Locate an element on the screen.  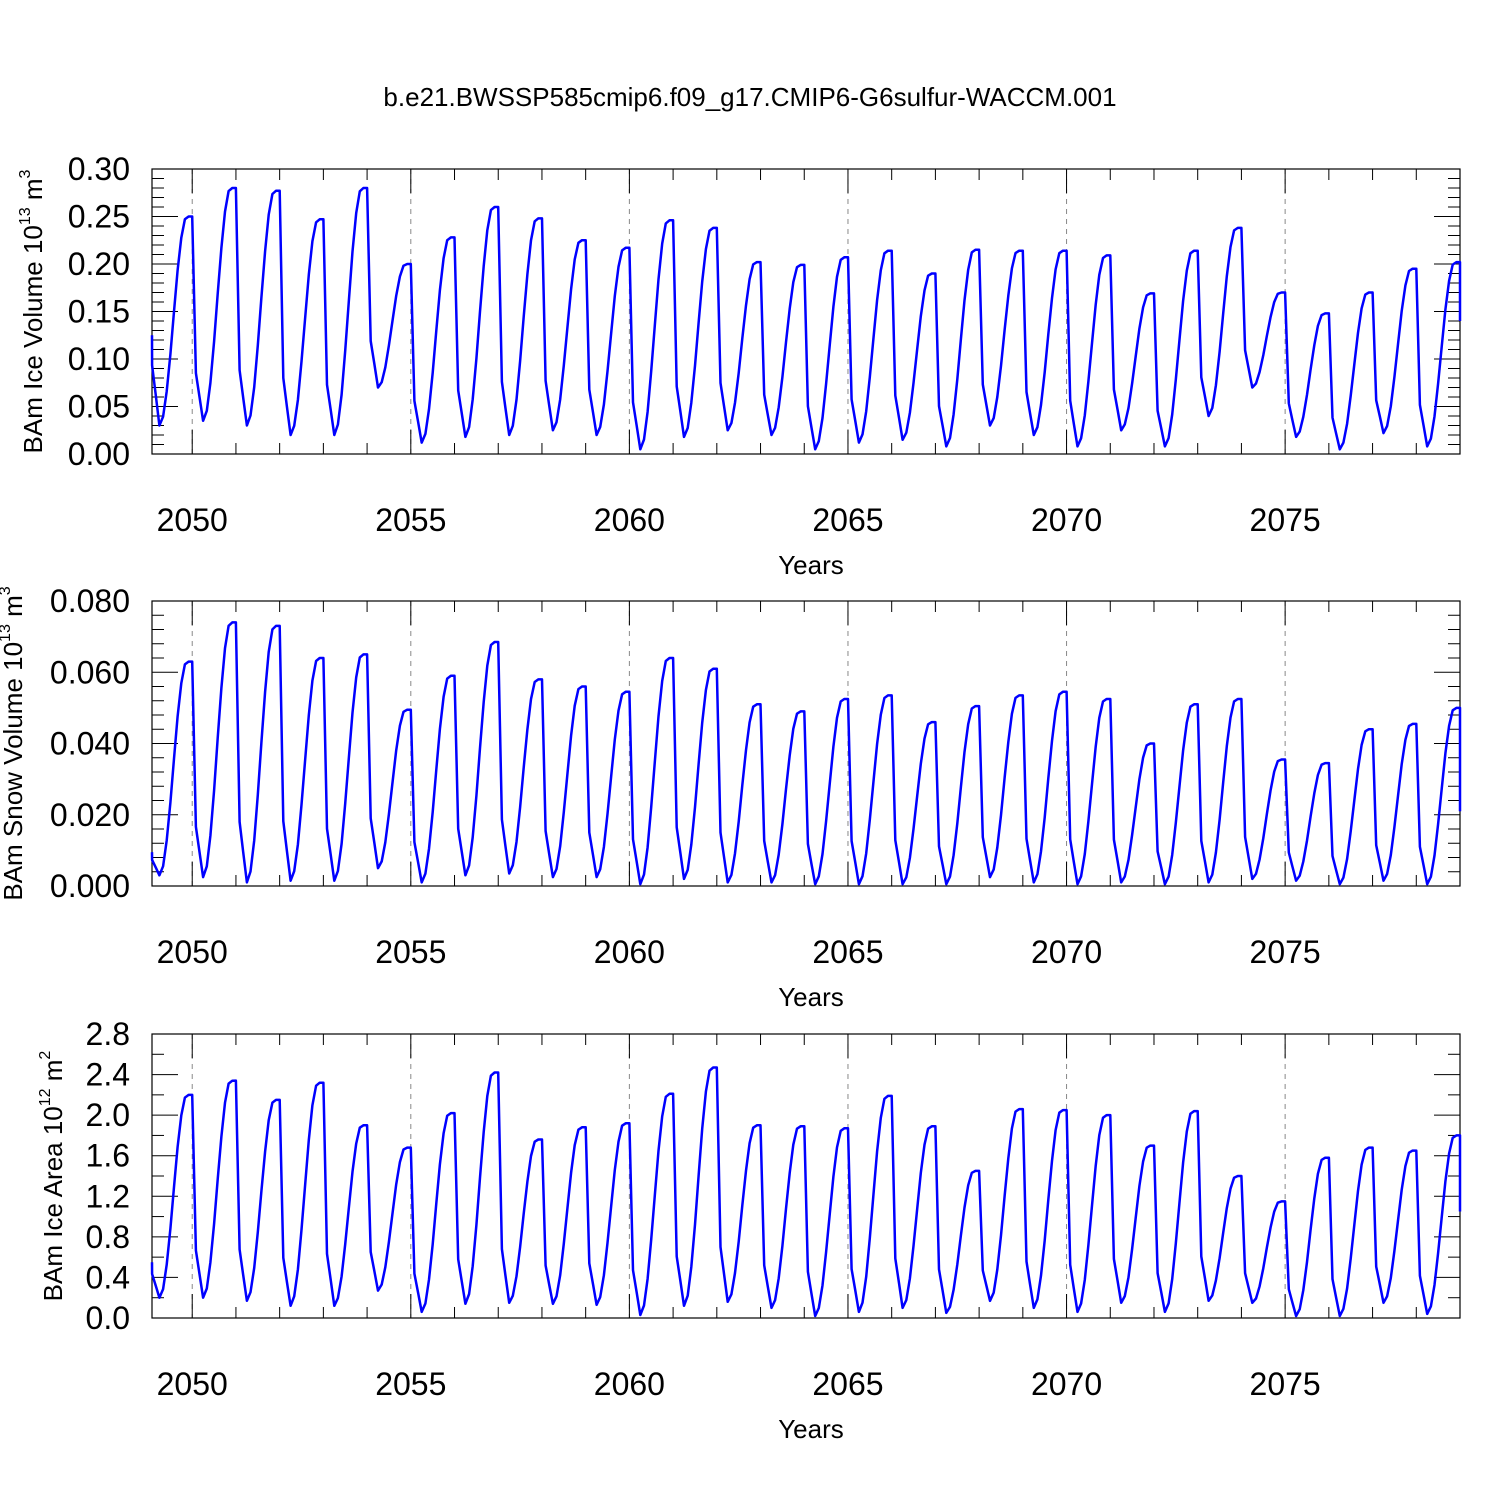
y-tick-label: 0.060 is located at coordinates (90, 672).